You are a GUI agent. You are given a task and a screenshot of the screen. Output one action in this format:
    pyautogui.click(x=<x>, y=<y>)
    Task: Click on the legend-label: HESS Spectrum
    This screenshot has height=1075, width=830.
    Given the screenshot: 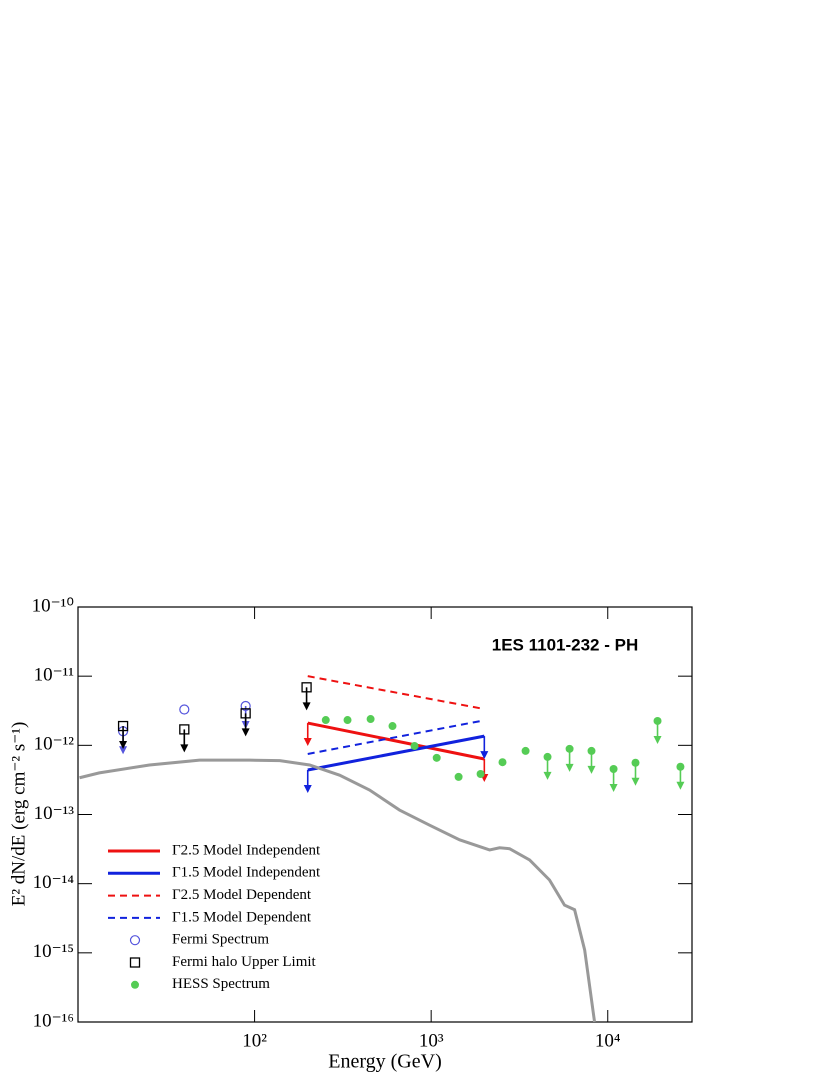 What is the action you would take?
    pyautogui.click(x=221, y=984)
    